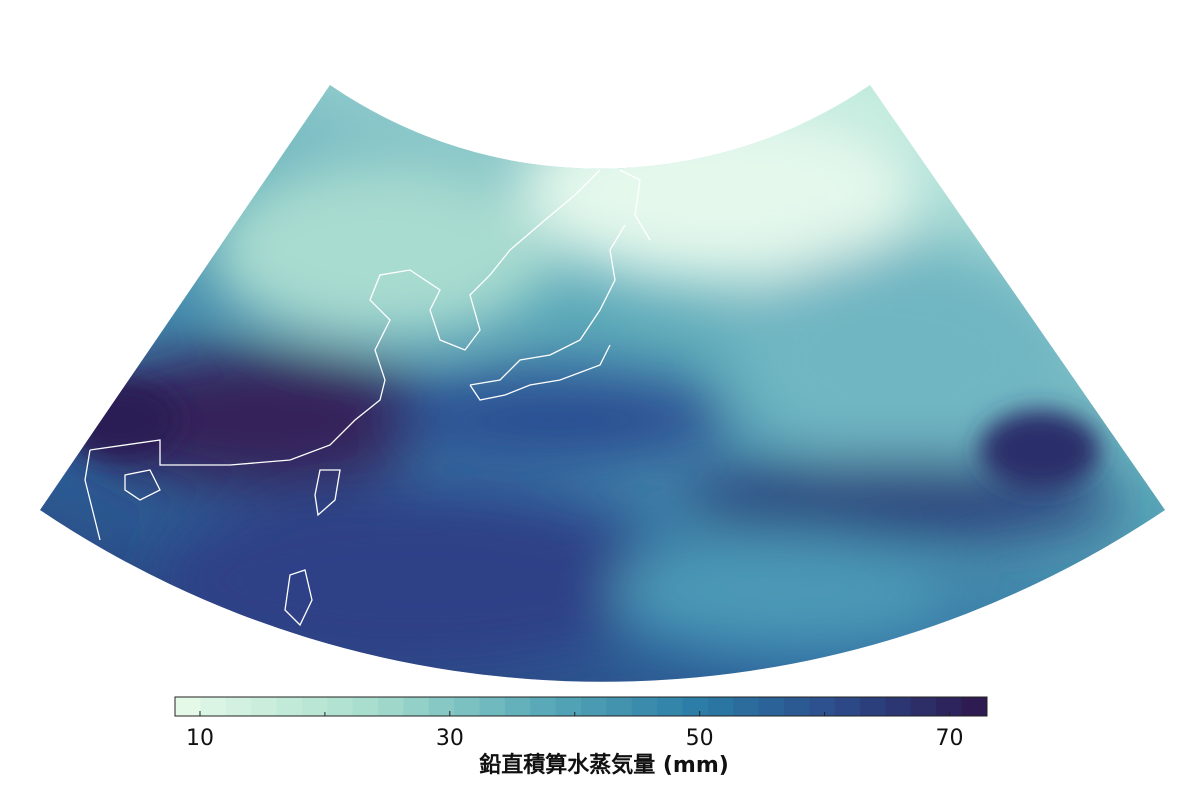 This screenshot has height=800, width=1200. I want to click on colorbar-tick-label: 30, so click(450, 738).